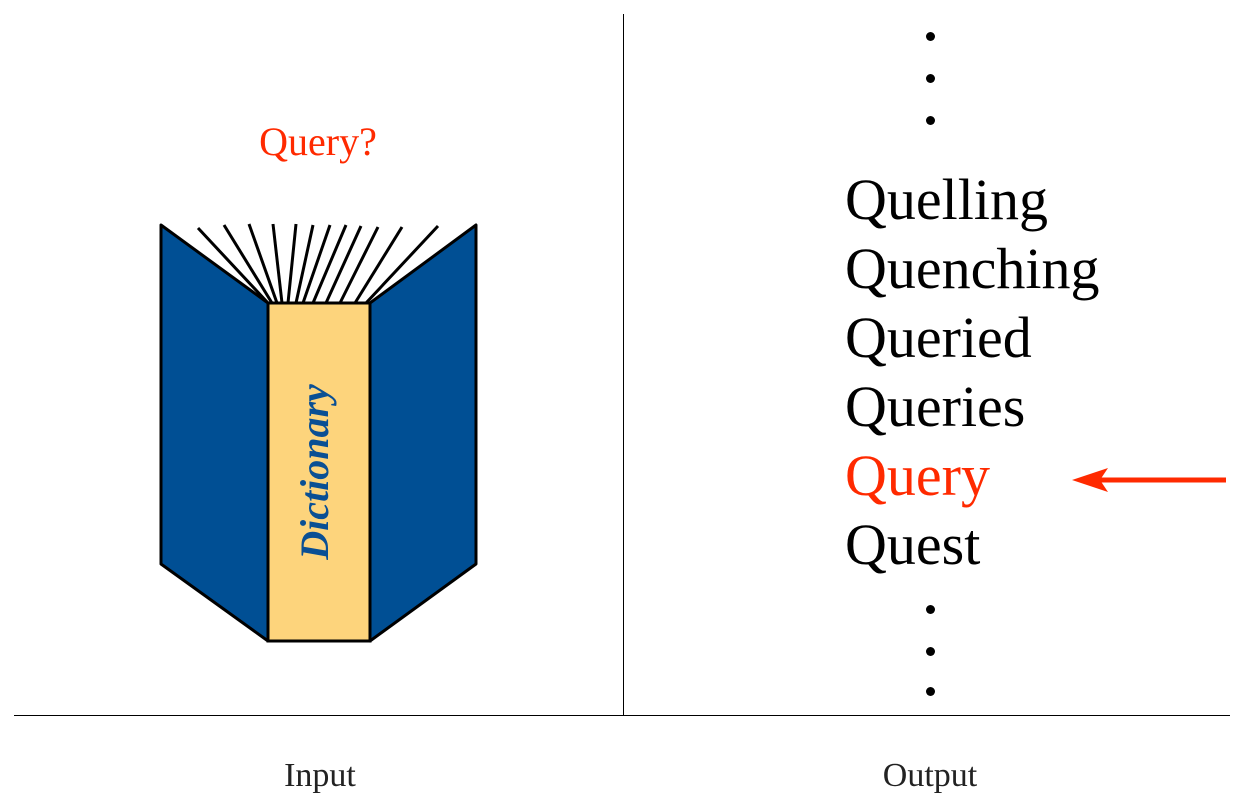 The height and width of the screenshot is (805, 1244). What do you see at coordinates (623, 365) in the screenshot?
I see `panel-divider-vertical` at bounding box center [623, 365].